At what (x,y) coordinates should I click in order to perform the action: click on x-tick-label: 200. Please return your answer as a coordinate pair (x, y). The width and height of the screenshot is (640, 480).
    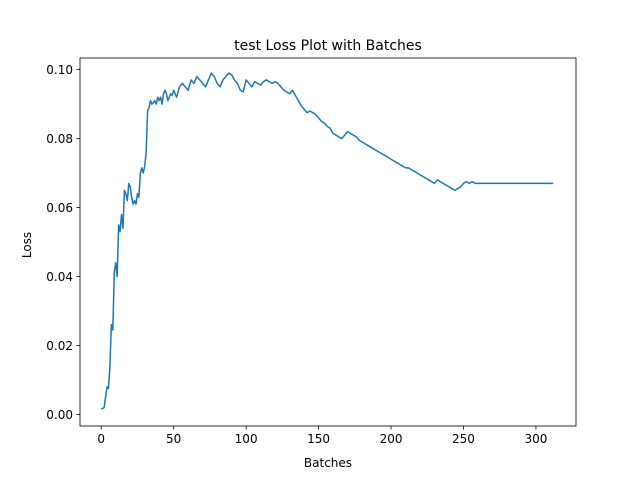
    Looking at the image, I should click on (391, 439).